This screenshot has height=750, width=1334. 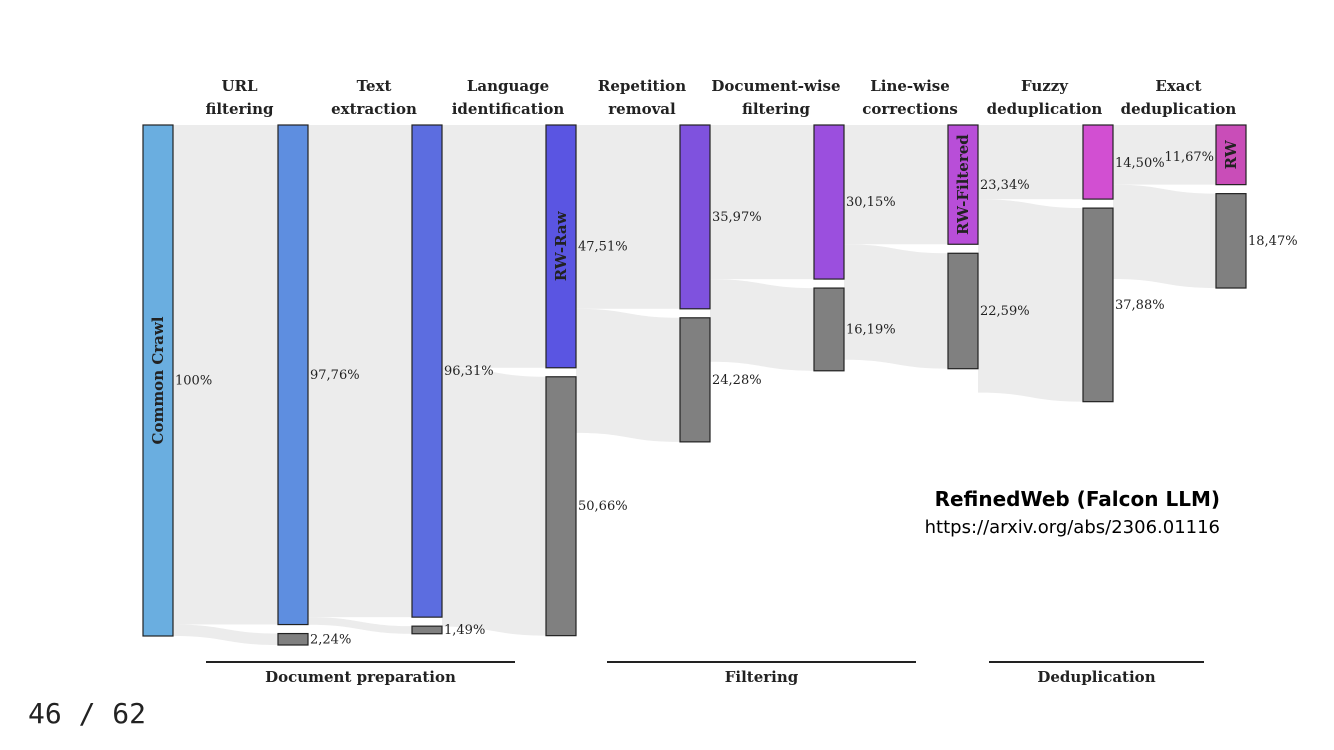 What do you see at coordinates (1077, 499) in the screenshot?
I see `reference-title: RefinedWeb (Falcon LLM)` at bounding box center [1077, 499].